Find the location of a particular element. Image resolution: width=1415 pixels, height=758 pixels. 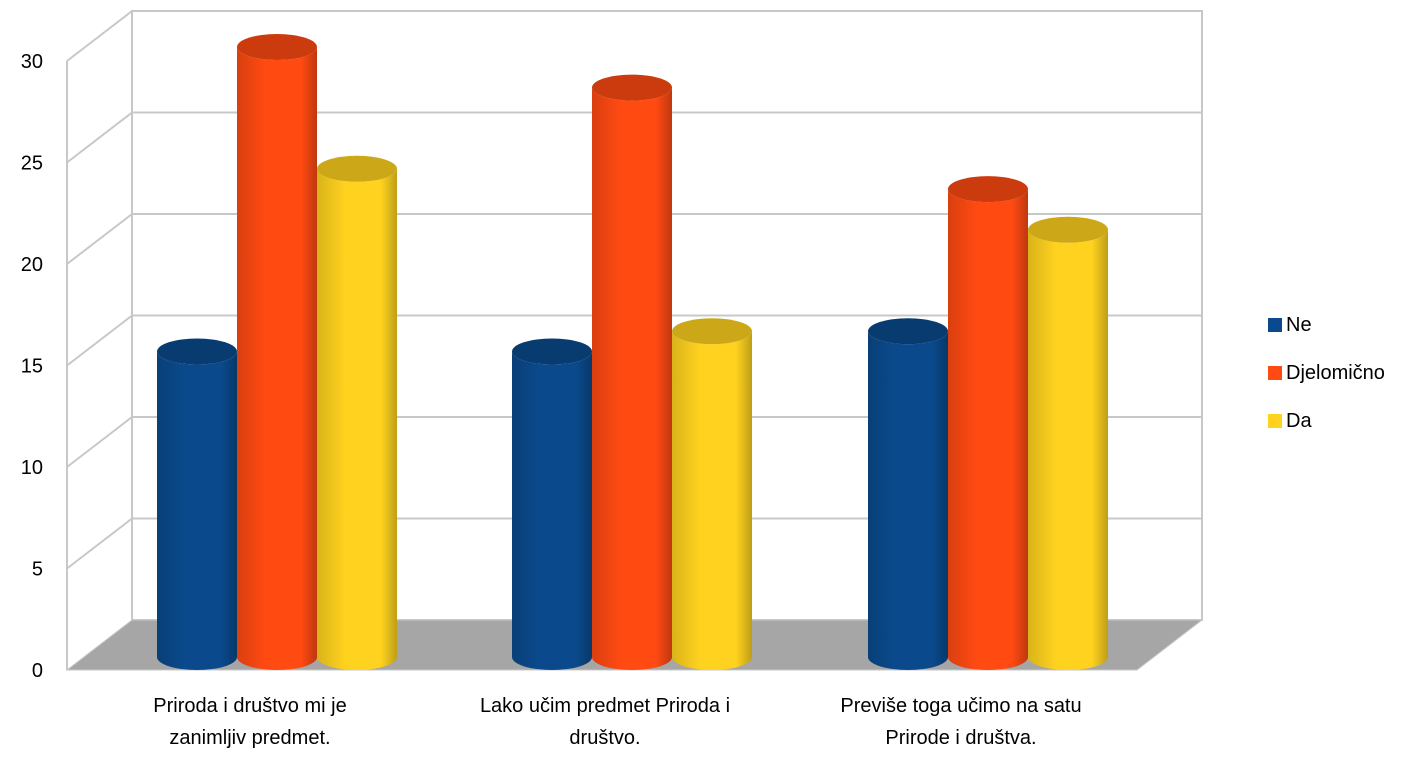

y-tick-label: 25 is located at coordinates (32, 164).